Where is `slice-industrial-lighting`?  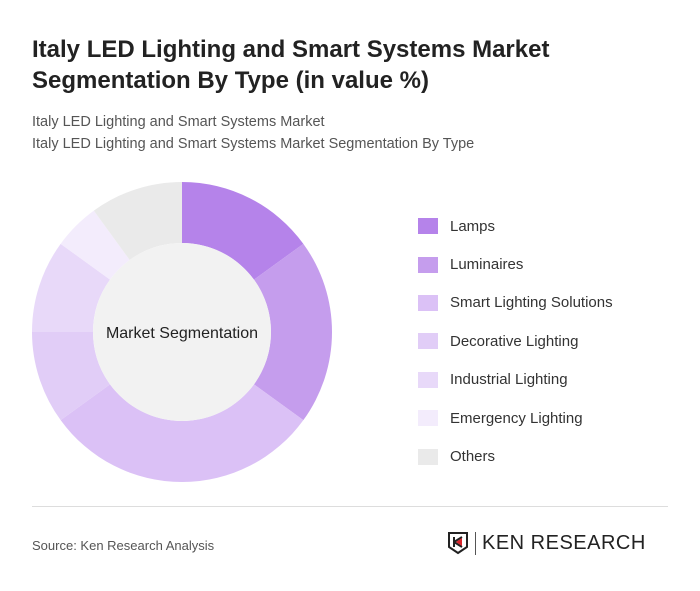 slice-industrial-lighting is located at coordinates (71, 287).